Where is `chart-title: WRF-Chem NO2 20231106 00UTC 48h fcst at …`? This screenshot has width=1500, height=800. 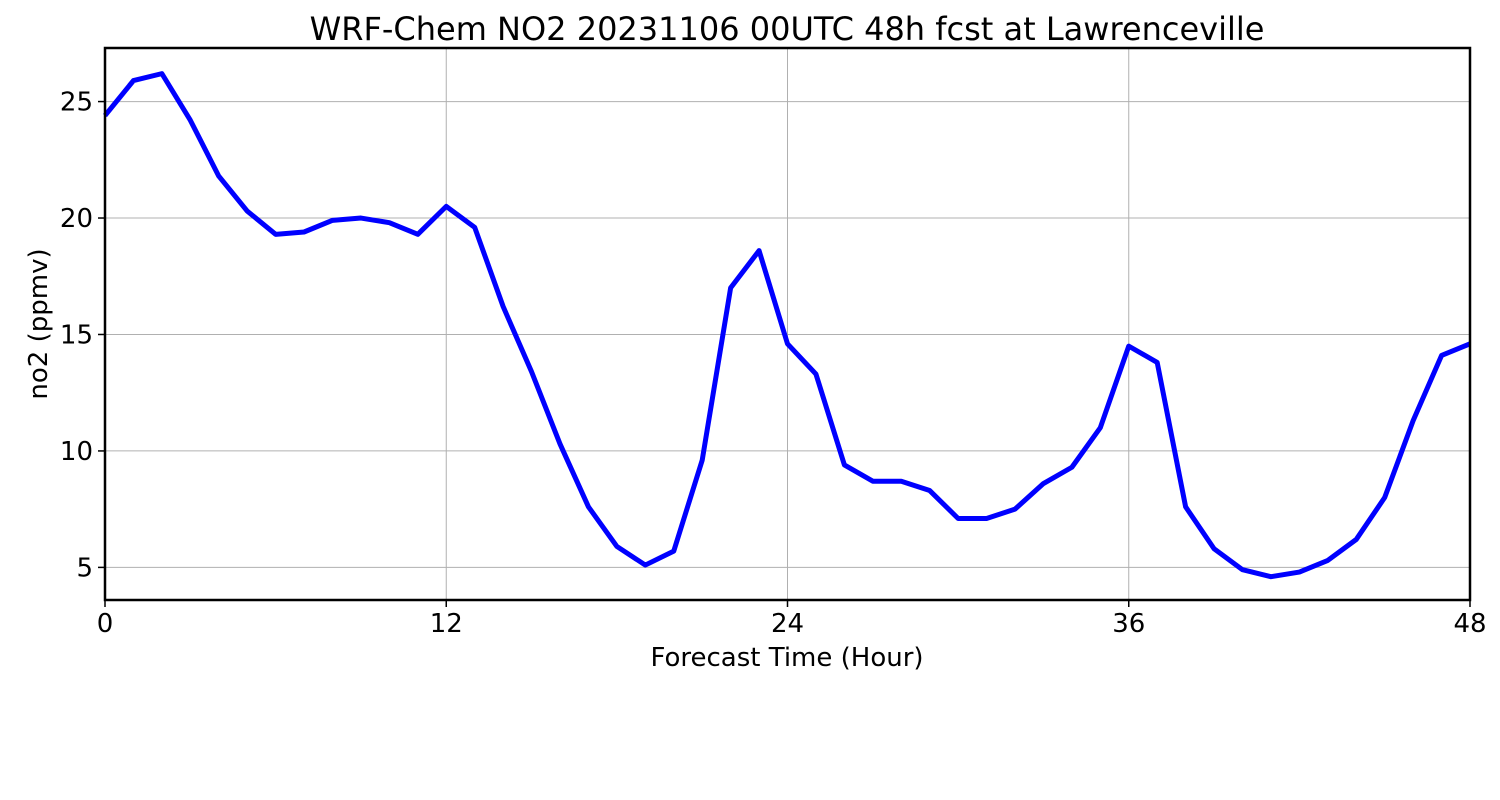 chart-title: WRF-Chem NO2 20231106 00UTC 48h fcst at … is located at coordinates (787, 29).